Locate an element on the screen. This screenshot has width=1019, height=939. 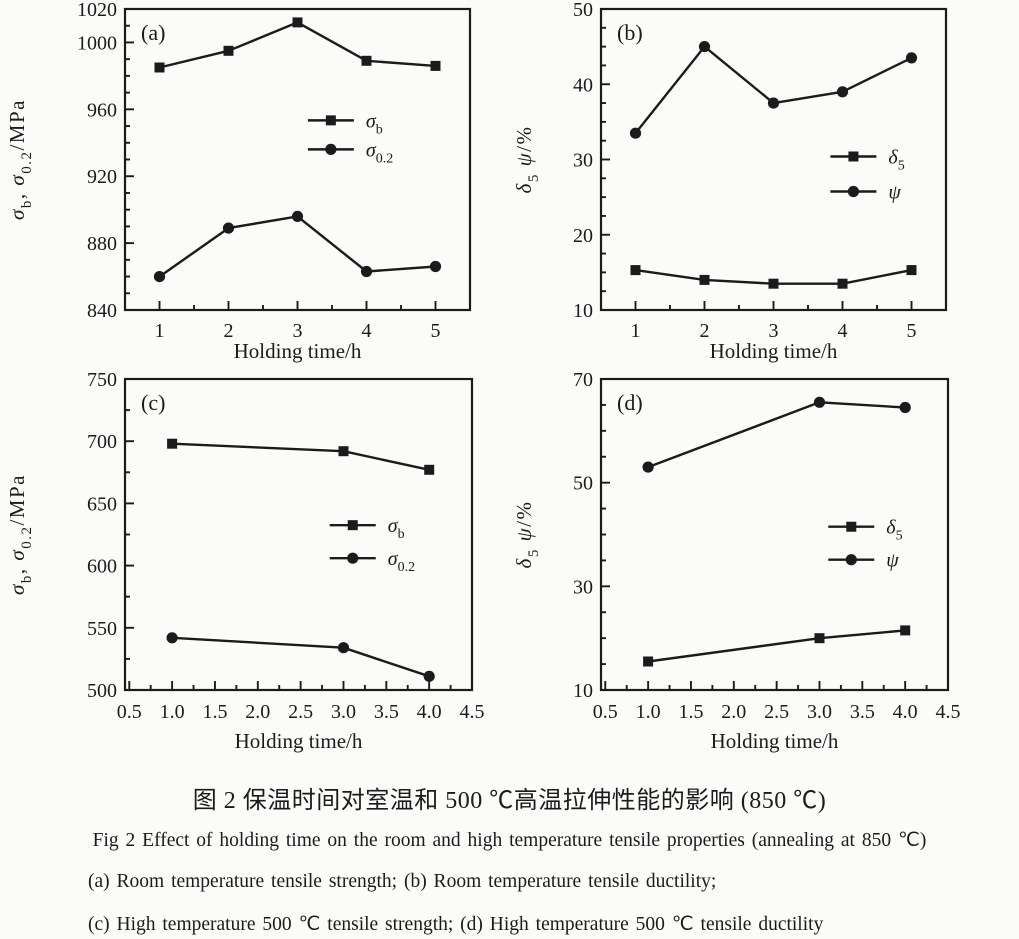
legend-item-delta-5: δ5 is located at coordinates (867, 159).